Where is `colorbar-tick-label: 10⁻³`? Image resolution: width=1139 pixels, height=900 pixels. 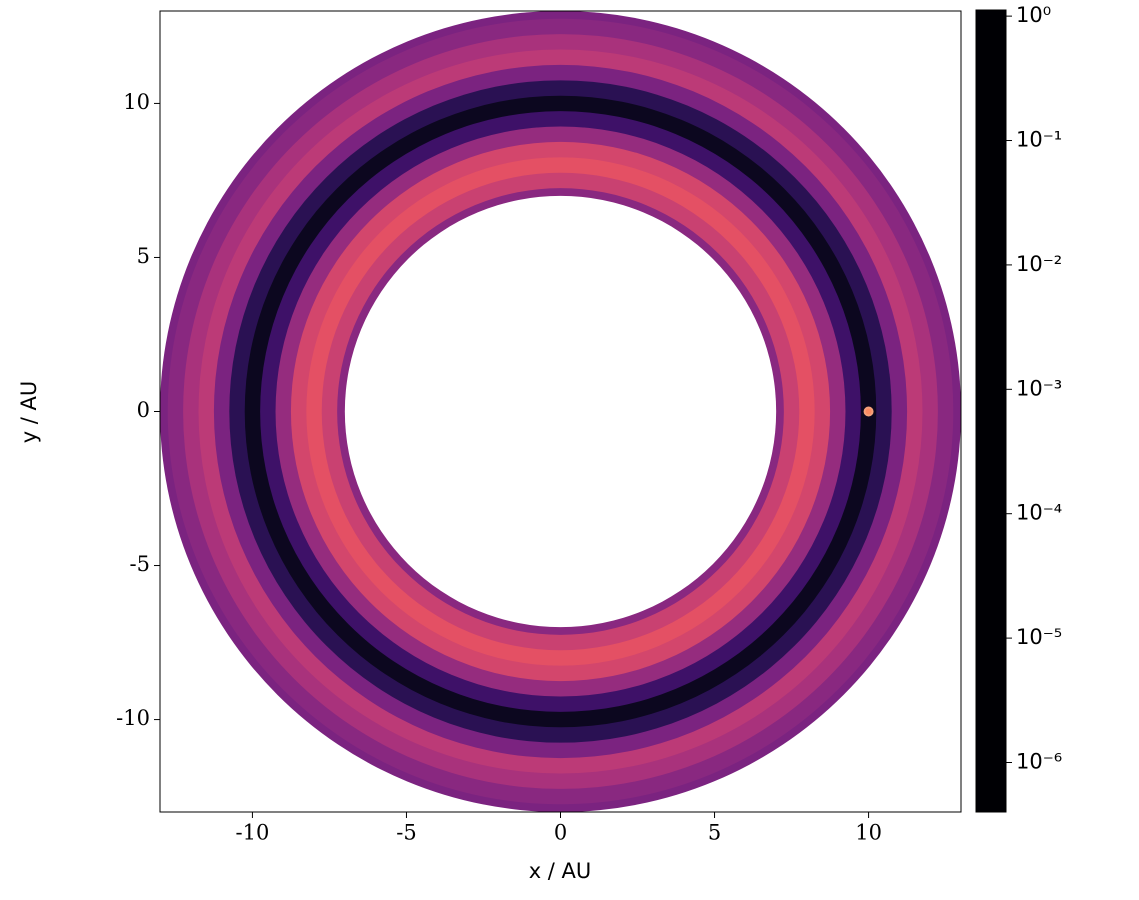 colorbar-tick-label: 10⁻³ is located at coordinates (1039, 388).